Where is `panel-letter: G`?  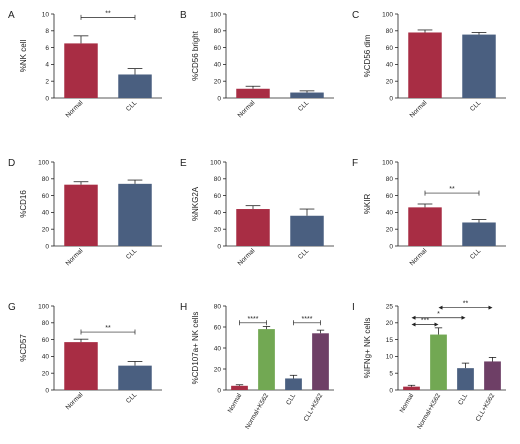 panel-letter: G is located at coordinates (12, 307).